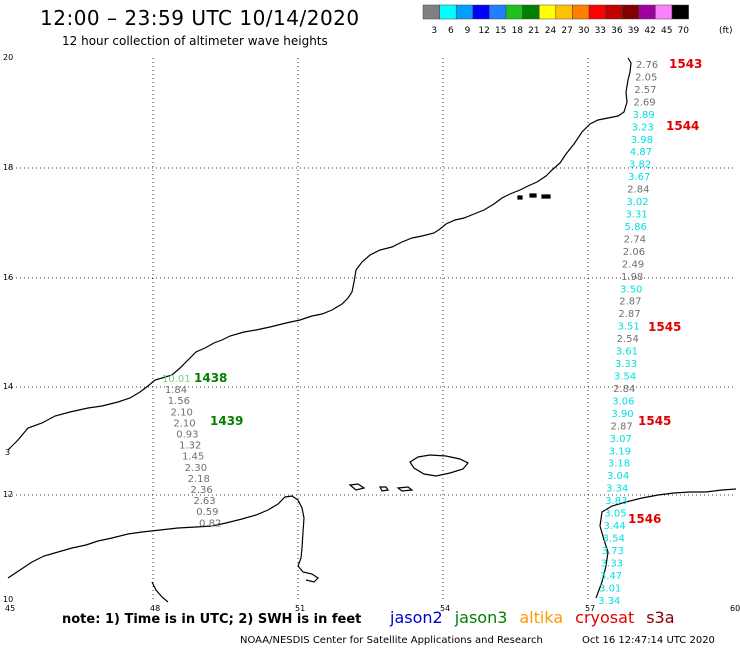 The height and width of the screenshot is (650, 740). What do you see at coordinates (160, 592) in the screenshot?
I see `coastline-scrap` at bounding box center [160, 592].